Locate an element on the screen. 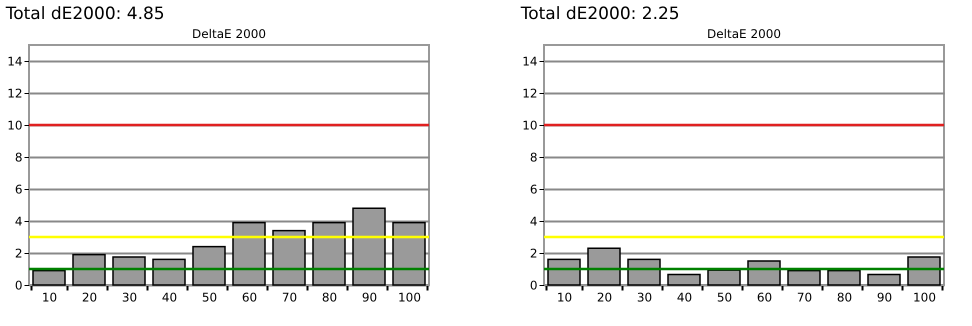 The height and width of the screenshot is (326, 972). chart-title: Total dE2000: 2.25 is located at coordinates (600, 14).